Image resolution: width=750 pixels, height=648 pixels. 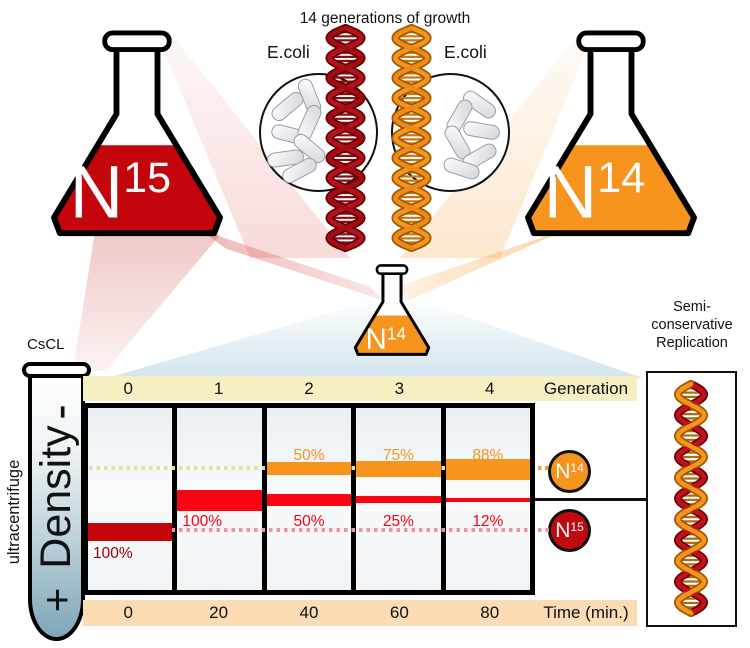 What do you see at coordinates (14, 512) in the screenshot?
I see `ultracentrifuge-label: ultracentrifuge` at bounding box center [14, 512].